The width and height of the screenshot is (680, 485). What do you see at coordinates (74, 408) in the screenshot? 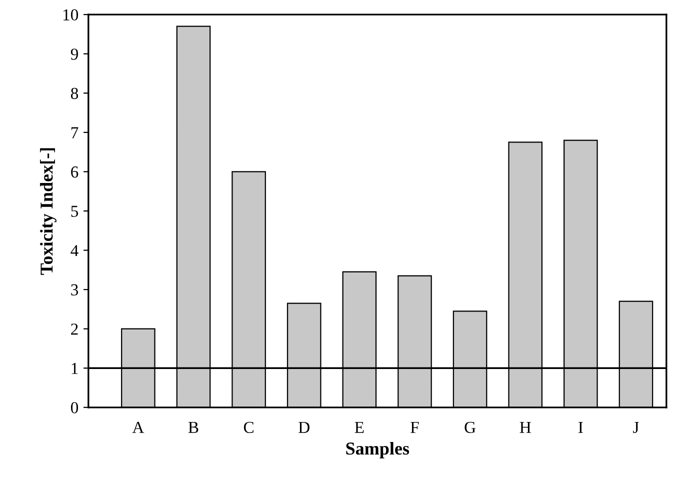
I see `y-tick-label: 0` at bounding box center [74, 408].